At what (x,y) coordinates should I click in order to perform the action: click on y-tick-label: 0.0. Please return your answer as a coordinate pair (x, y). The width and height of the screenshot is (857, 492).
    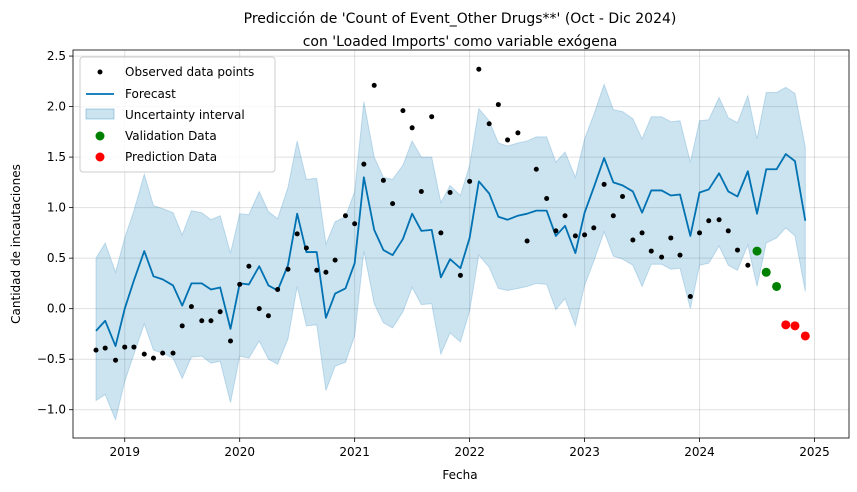
    Looking at the image, I should click on (56, 309).